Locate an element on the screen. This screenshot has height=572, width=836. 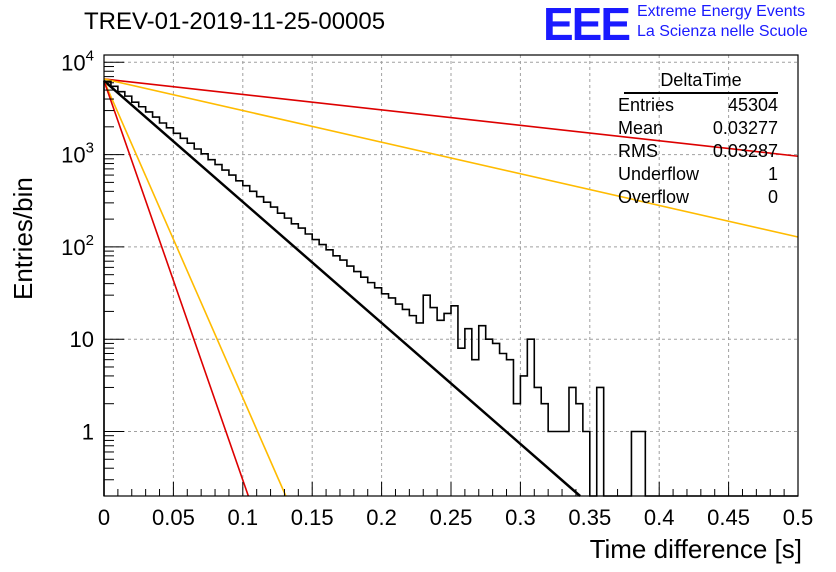
y-tick-label: 10³ is located at coordinates (77, 154).